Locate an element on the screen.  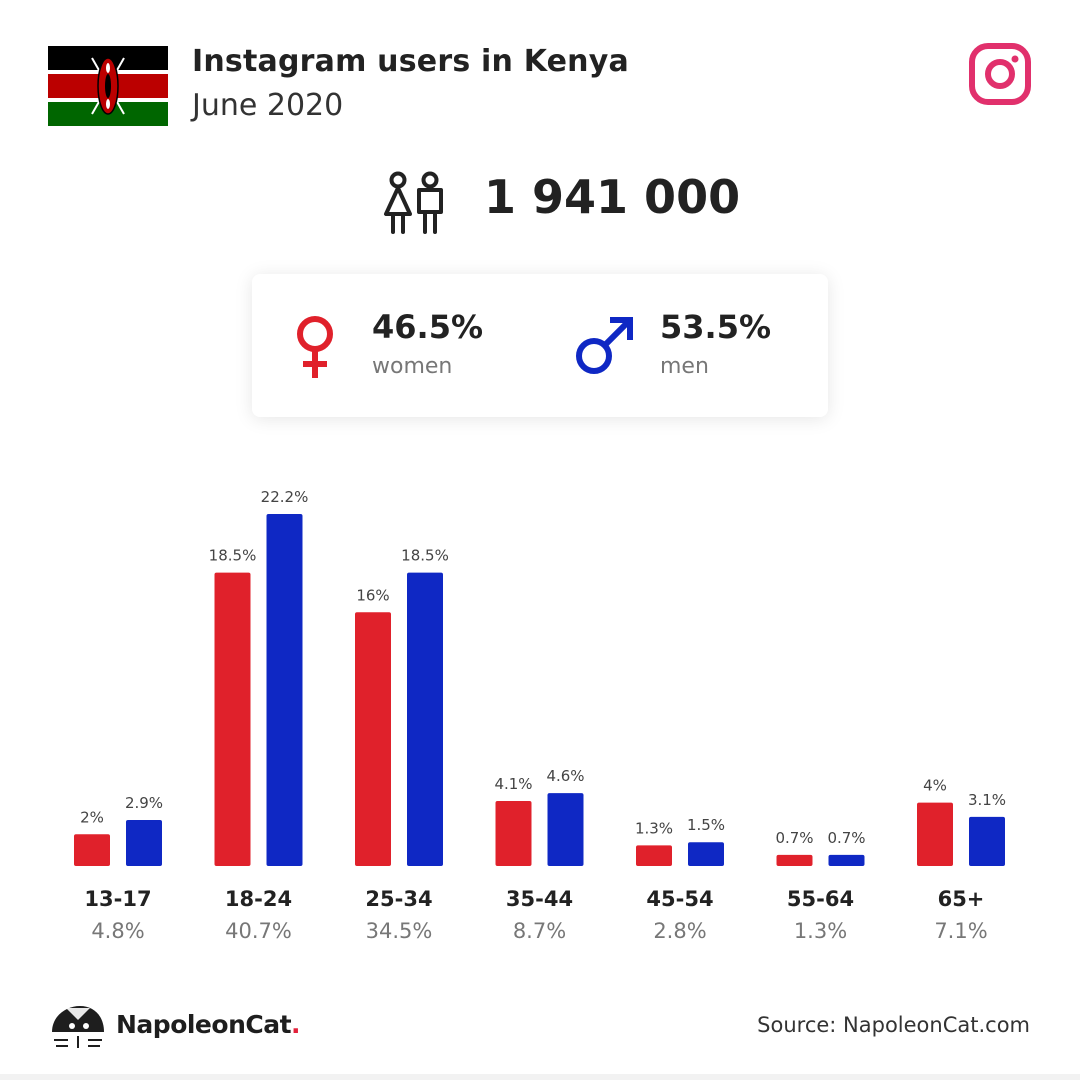
women-bar-label-13-17: 2% is located at coordinates (92, 817).